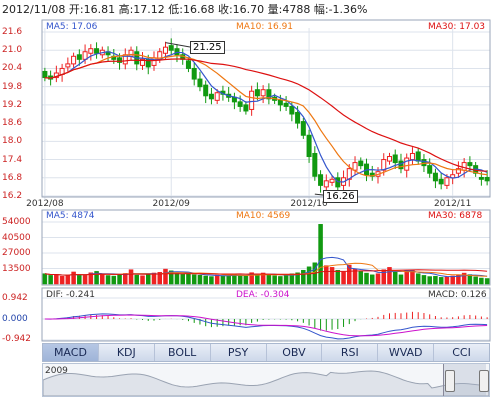 The image size is (496, 400). I want to click on tab-rsi: RSI, so click(350, 352).